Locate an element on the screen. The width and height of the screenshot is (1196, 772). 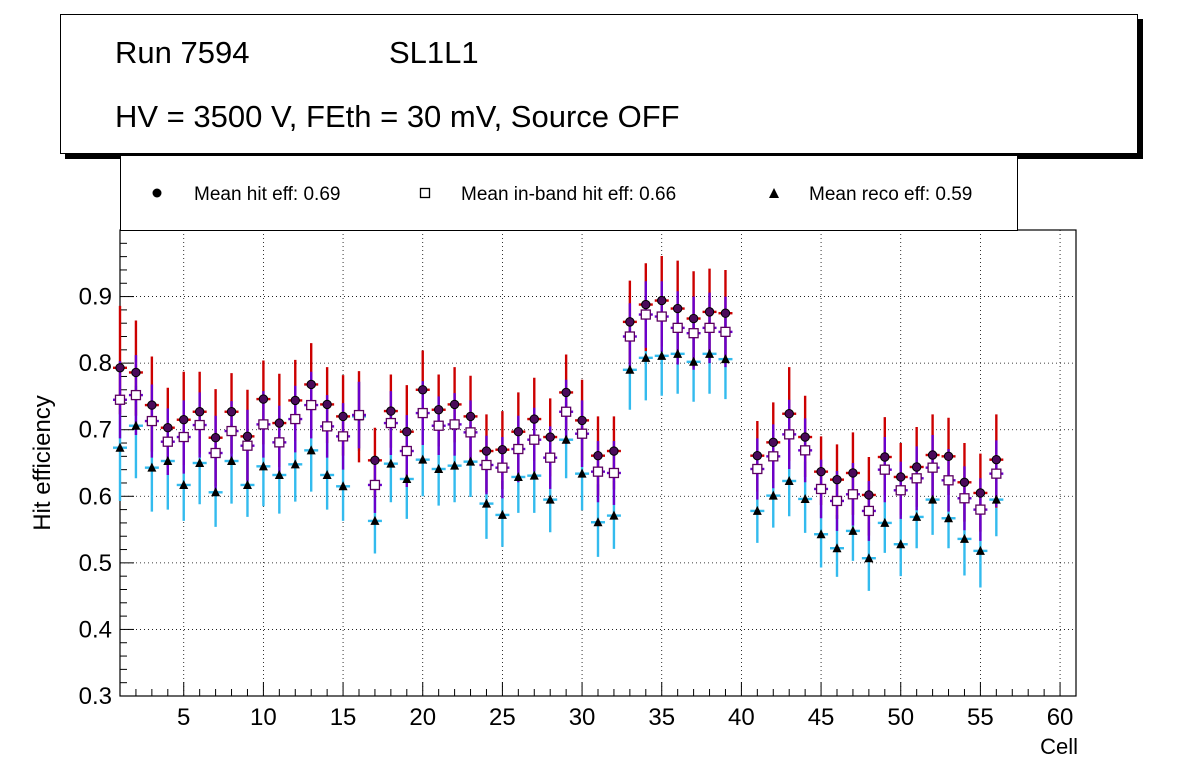
x-tick-label: 25 is located at coordinates (502, 717).